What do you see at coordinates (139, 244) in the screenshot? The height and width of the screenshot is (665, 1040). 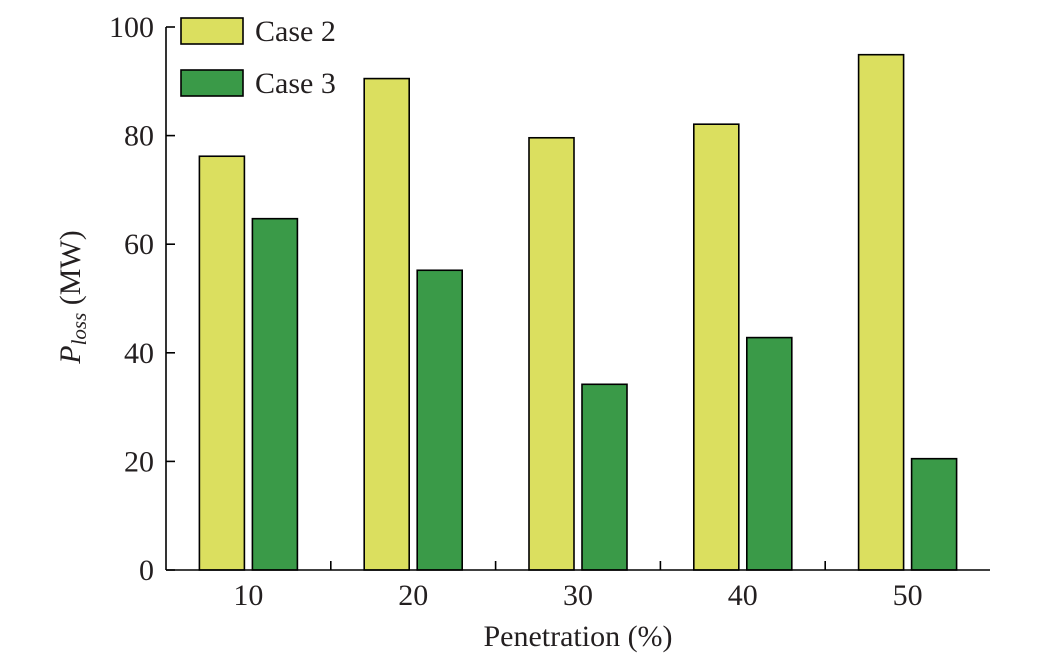 I see `y-tick-label-60: 60` at bounding box center [139, 244].